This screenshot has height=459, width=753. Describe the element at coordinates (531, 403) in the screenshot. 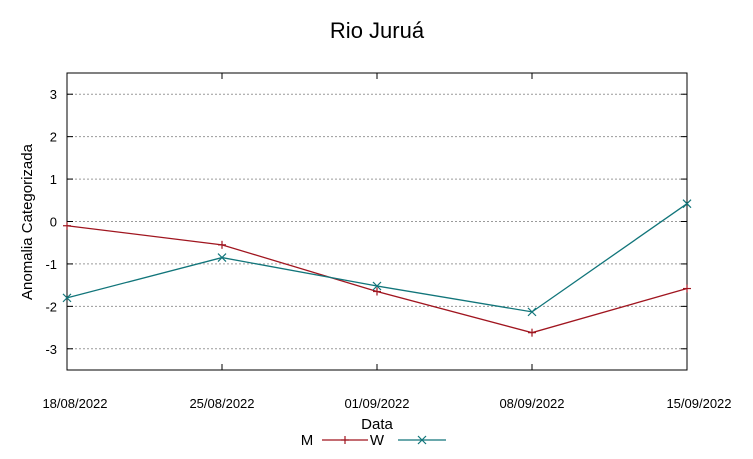

I see `x-tick-label: 08/09/2022` at that location.